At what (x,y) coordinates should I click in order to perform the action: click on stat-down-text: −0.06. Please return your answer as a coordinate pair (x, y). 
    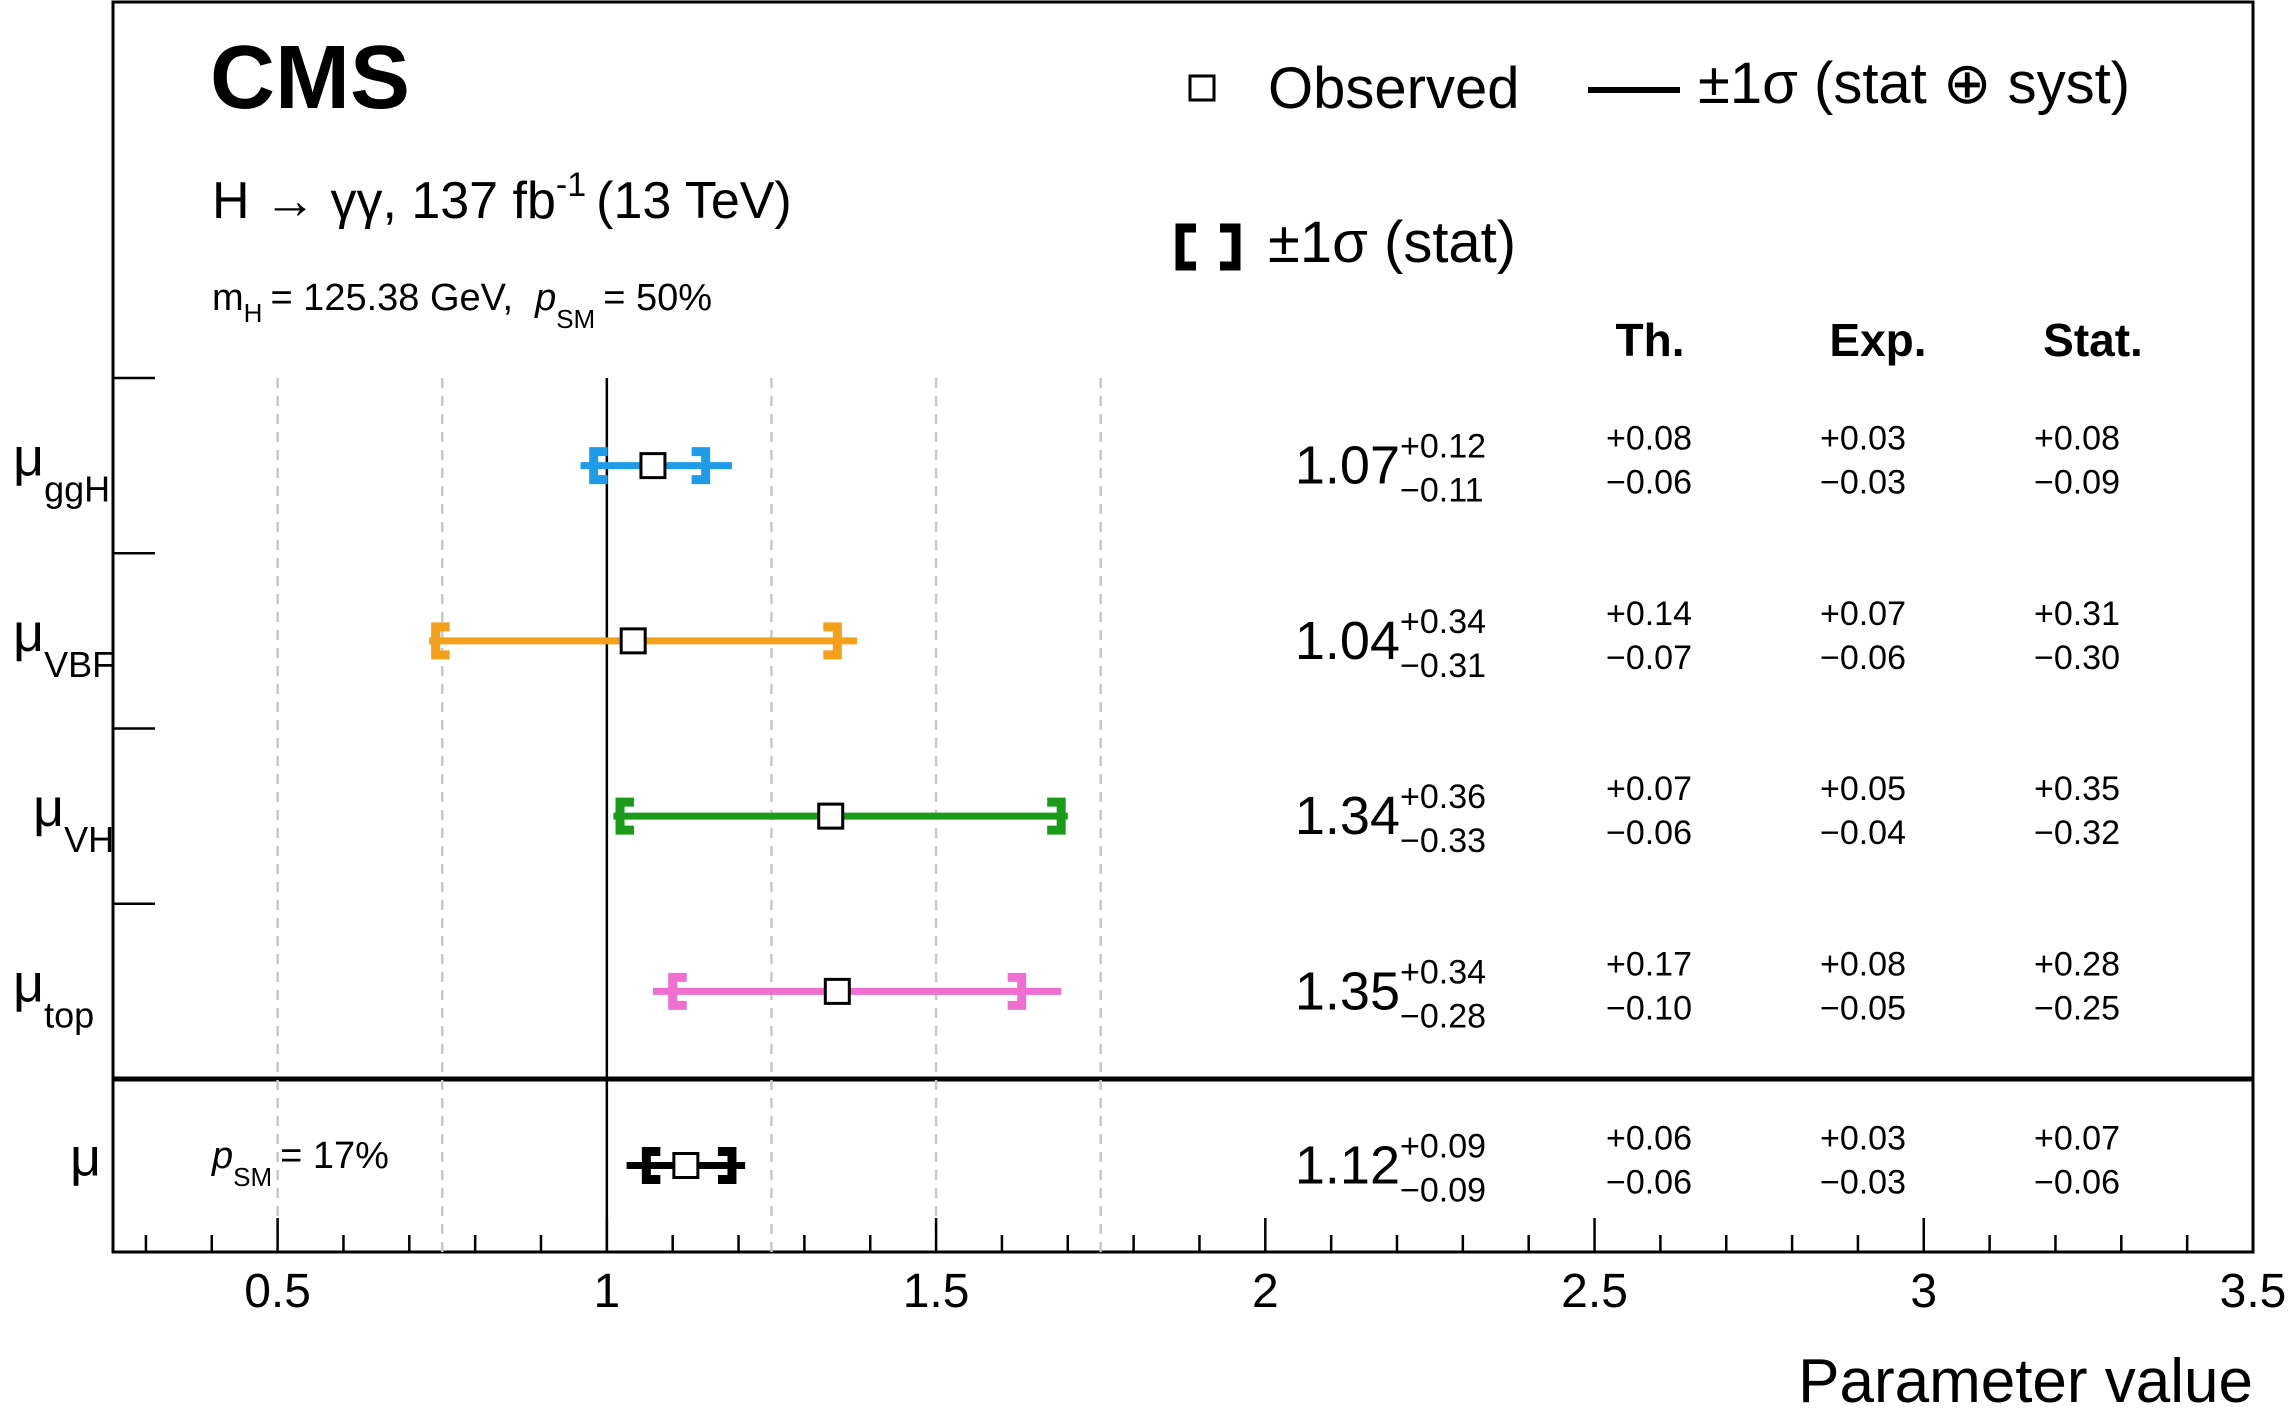
    Looking at the image, I should click on (2077, 1183).